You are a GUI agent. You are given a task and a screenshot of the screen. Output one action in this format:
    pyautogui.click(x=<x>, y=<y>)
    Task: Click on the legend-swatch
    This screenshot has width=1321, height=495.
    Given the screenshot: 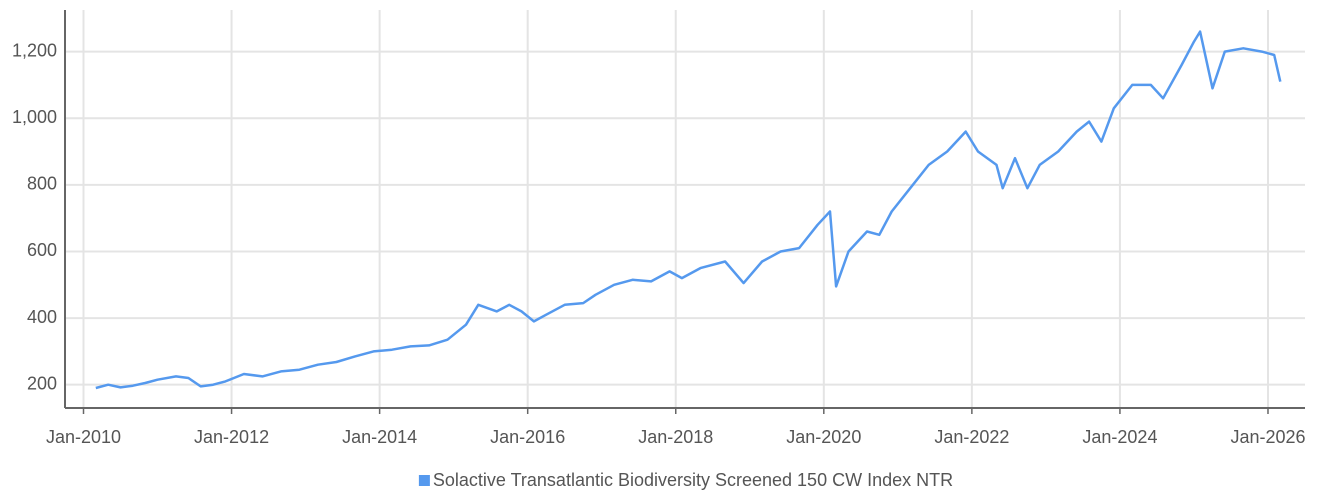 What is the action you would take?
    pyautogui.click(x=424, y=480)
    